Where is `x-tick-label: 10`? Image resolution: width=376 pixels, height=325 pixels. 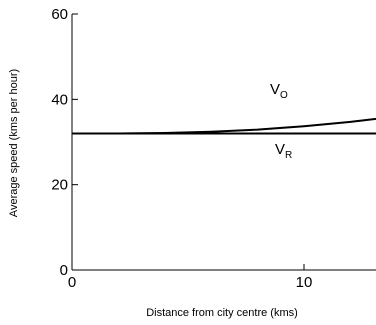 x-tick-label: 10 is located at coordinates (304, 282).